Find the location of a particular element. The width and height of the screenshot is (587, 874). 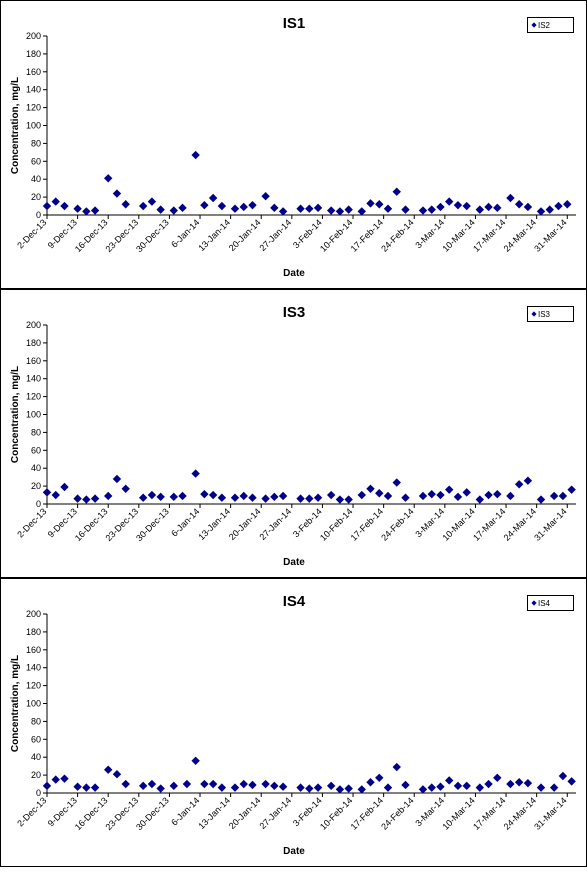

y-tick-label: 120 is located at coordinates (33, 108).